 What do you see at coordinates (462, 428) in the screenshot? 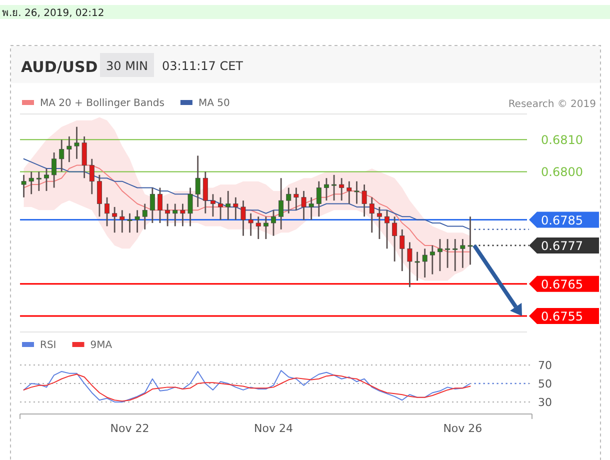
I see `x-tick-label: Nov 26` at bounding box center [462, 428].